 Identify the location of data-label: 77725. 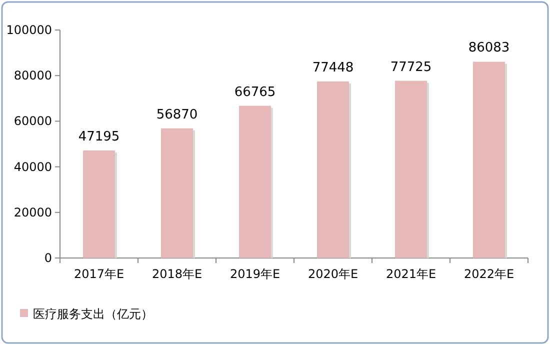
(411, 67).